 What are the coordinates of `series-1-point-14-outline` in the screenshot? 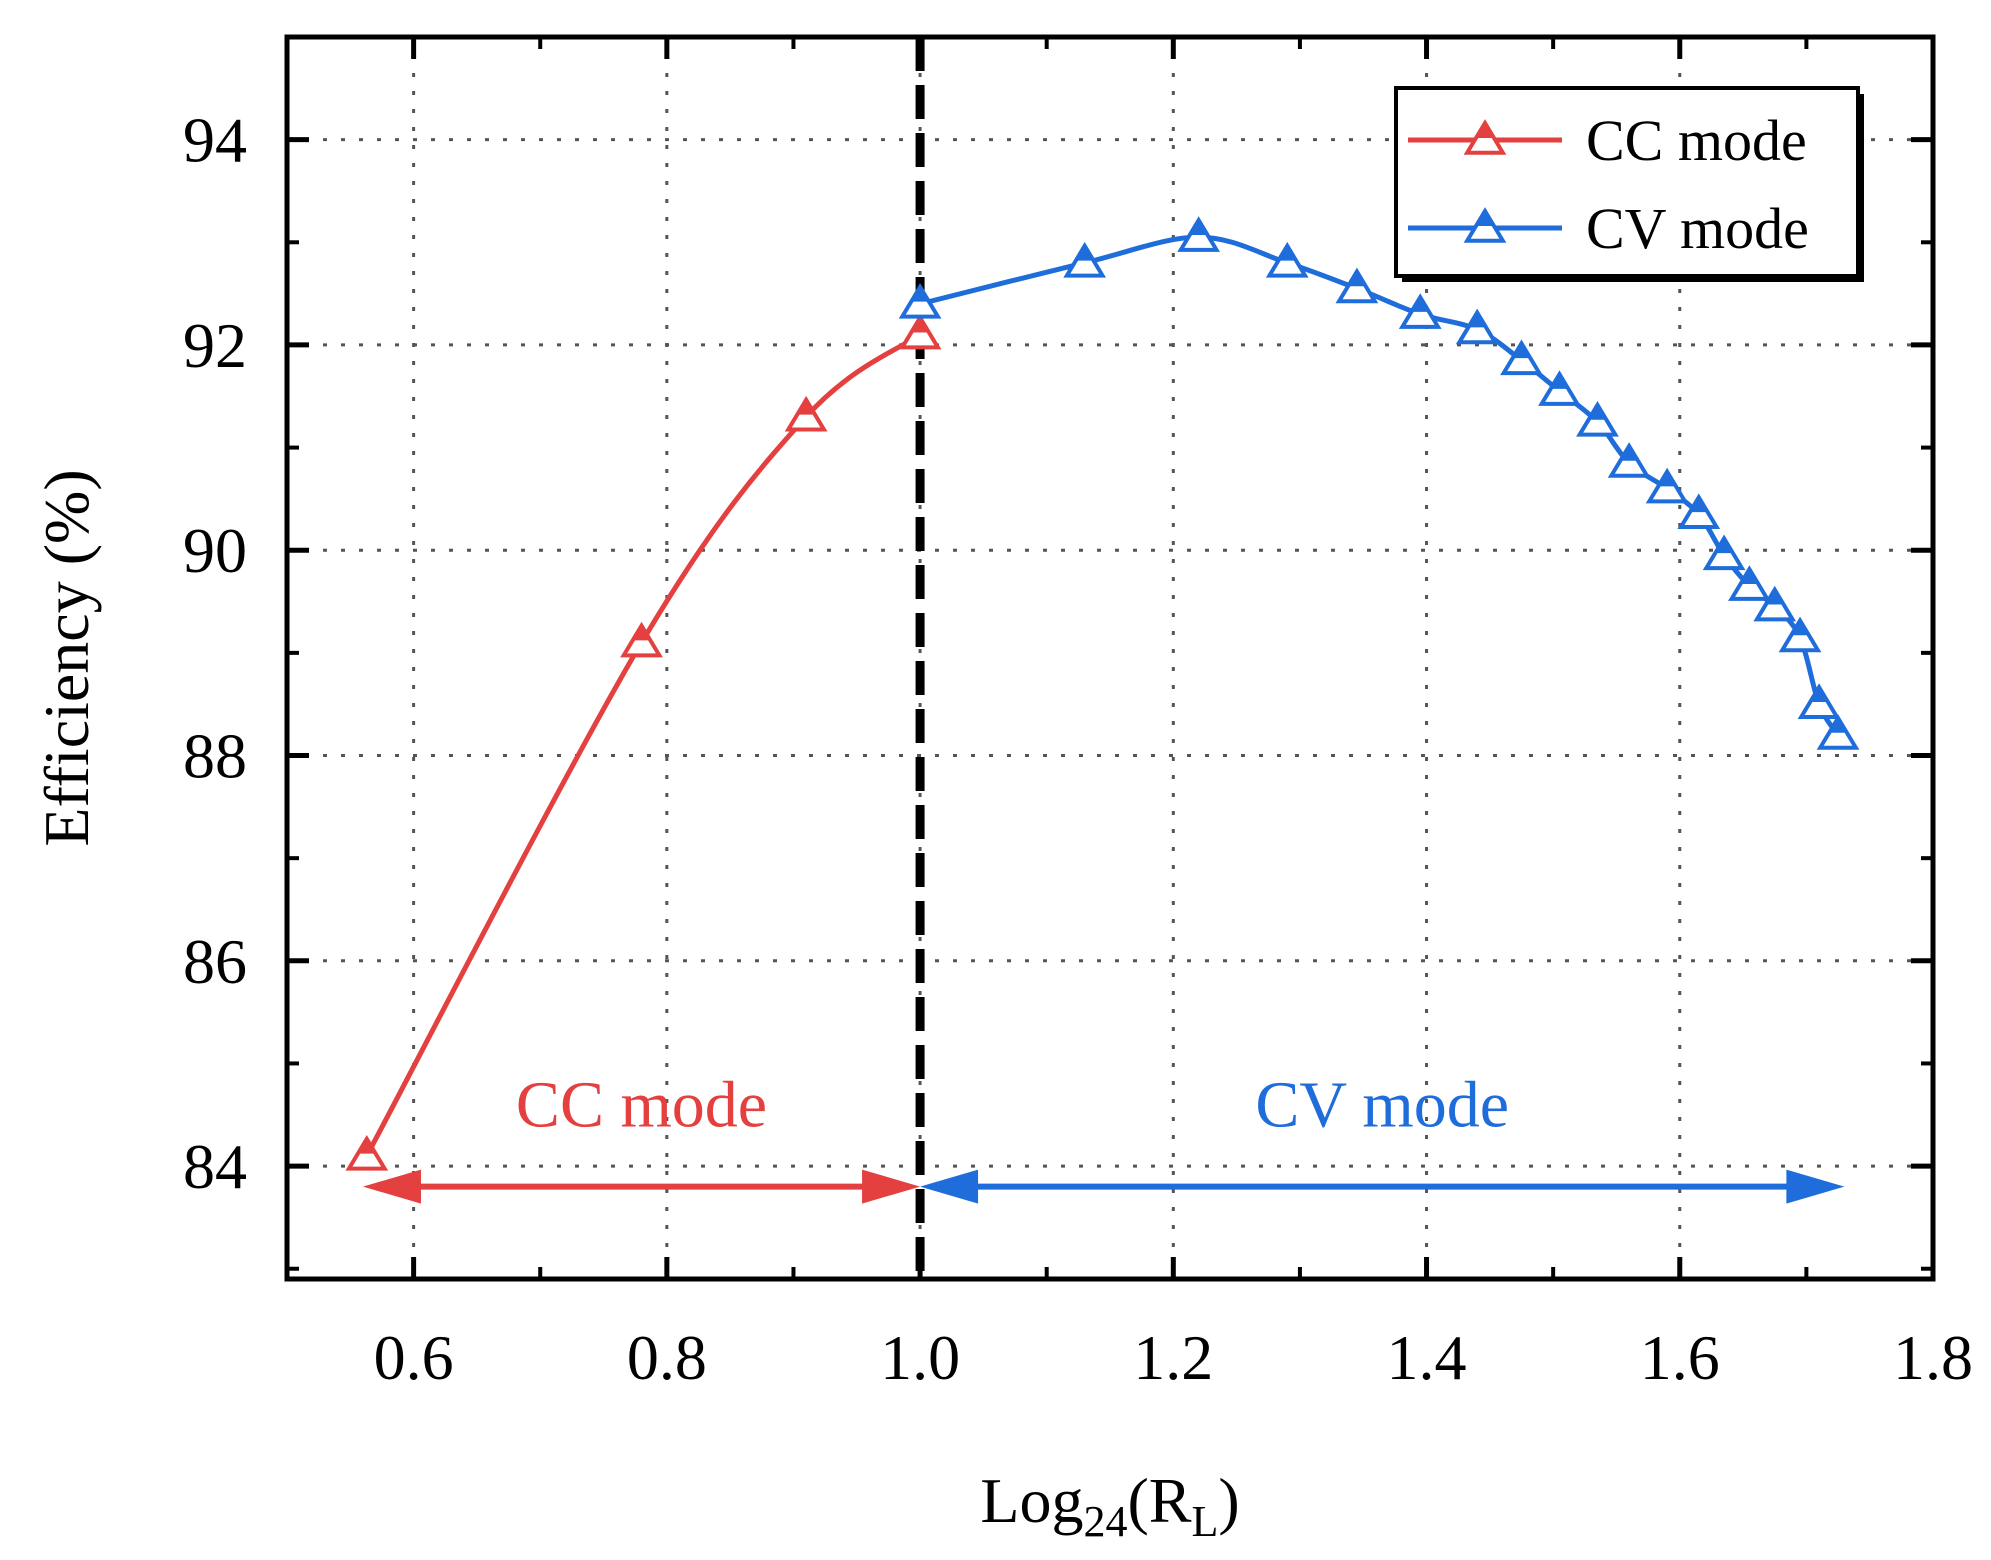 It's located at (1749, 583).